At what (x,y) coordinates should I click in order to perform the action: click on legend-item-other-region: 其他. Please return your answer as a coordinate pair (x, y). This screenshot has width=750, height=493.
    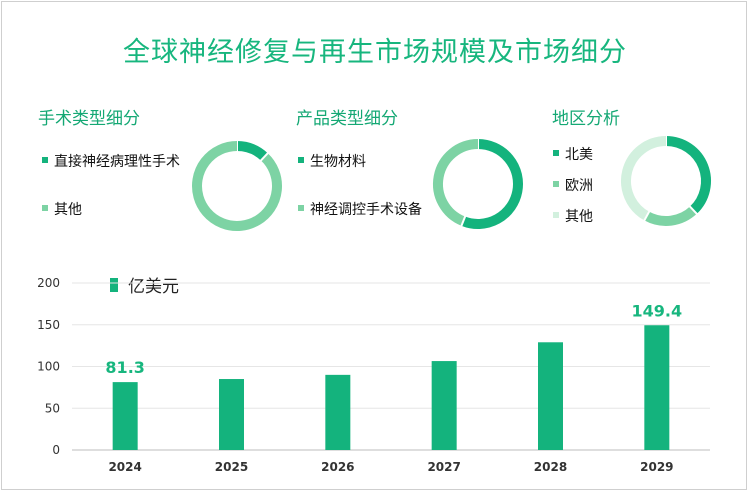
    Looking at the image, I should click on (573, 216).